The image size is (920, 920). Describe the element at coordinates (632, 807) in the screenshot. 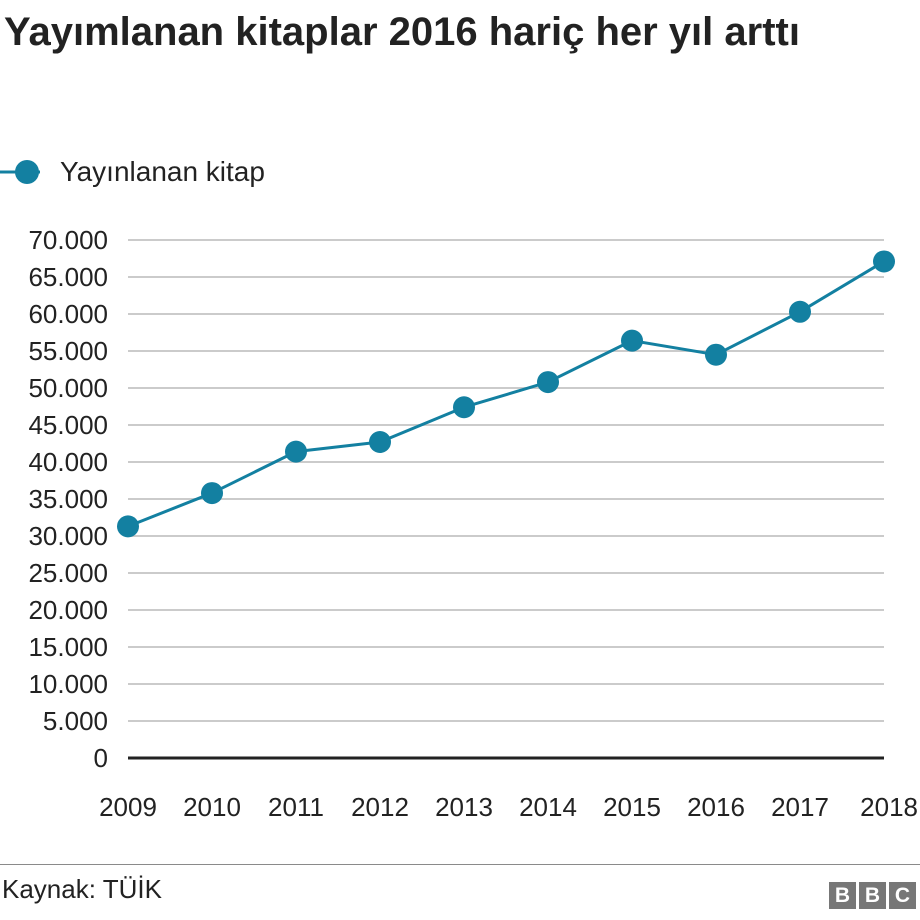

I see `x-tick-label: 2015` at that location.